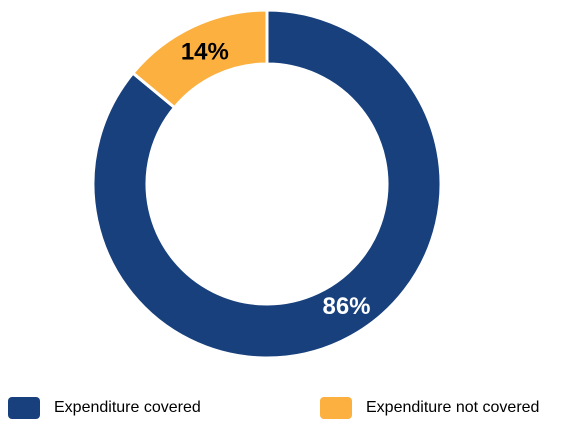 This screenshot has height=421, width=587. I want to click on legend-item-covered: Expenditure covered, so click(104, 408).